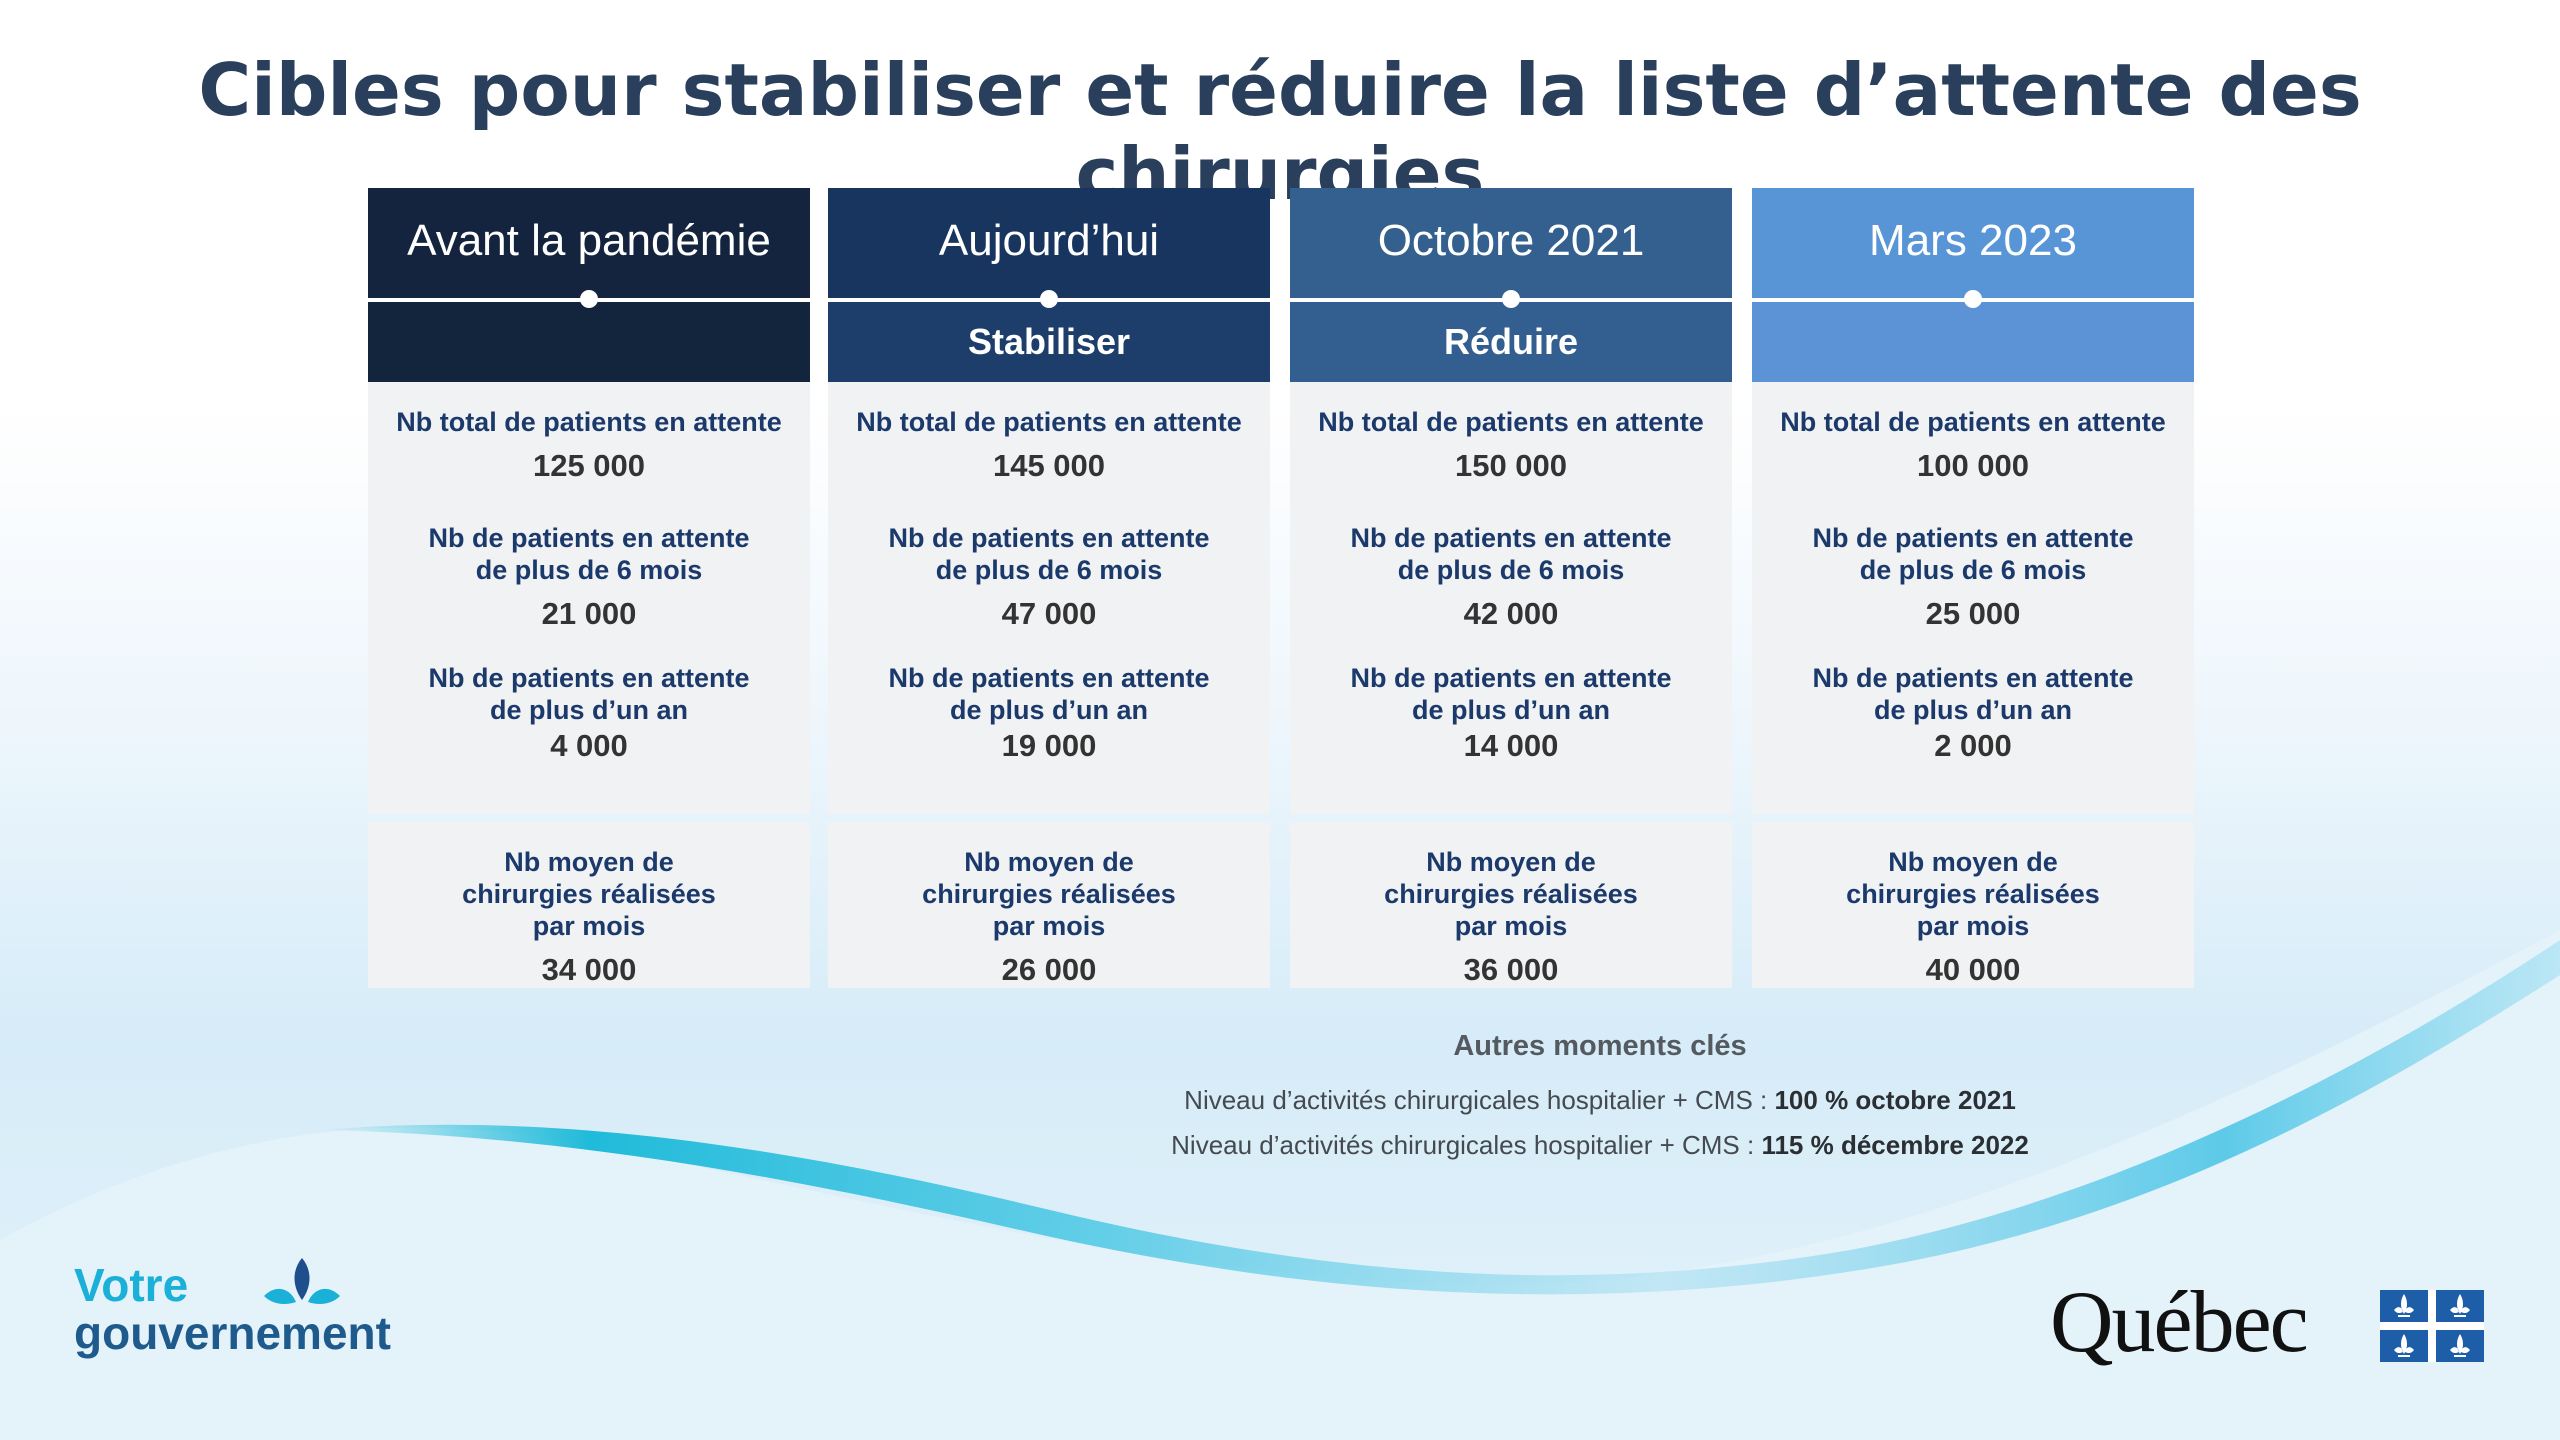  Describe the element at coordinates (1511, 613) in the screenshot. I see `metric-value: 42 000` at that location.